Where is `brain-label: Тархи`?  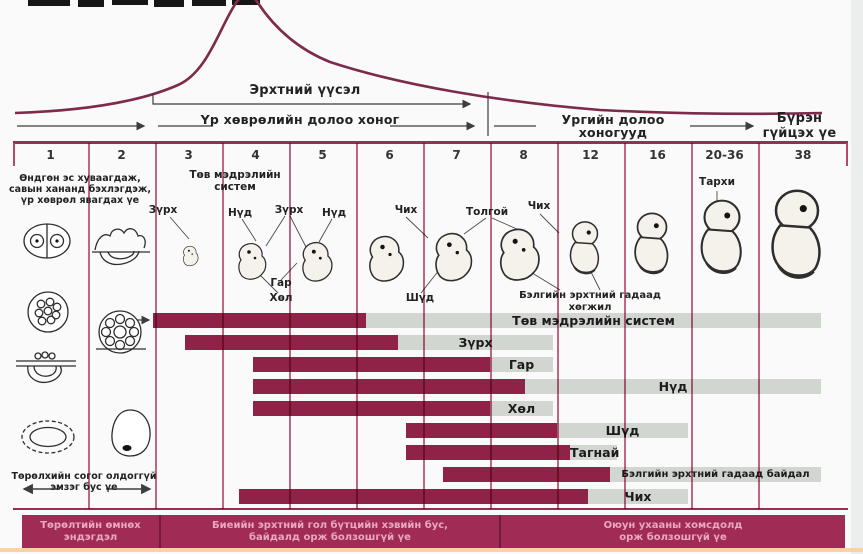 brain-label: Тархи is located at coordinates (717, 182).